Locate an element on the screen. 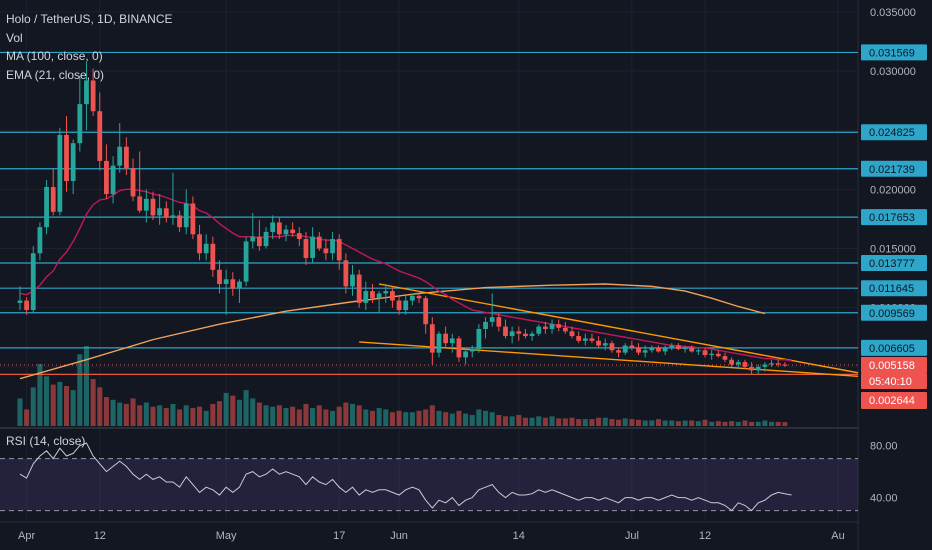 This screenshot has height=550, width=932. level-price-label: 0.024825 is located at coordinates (892, 133).